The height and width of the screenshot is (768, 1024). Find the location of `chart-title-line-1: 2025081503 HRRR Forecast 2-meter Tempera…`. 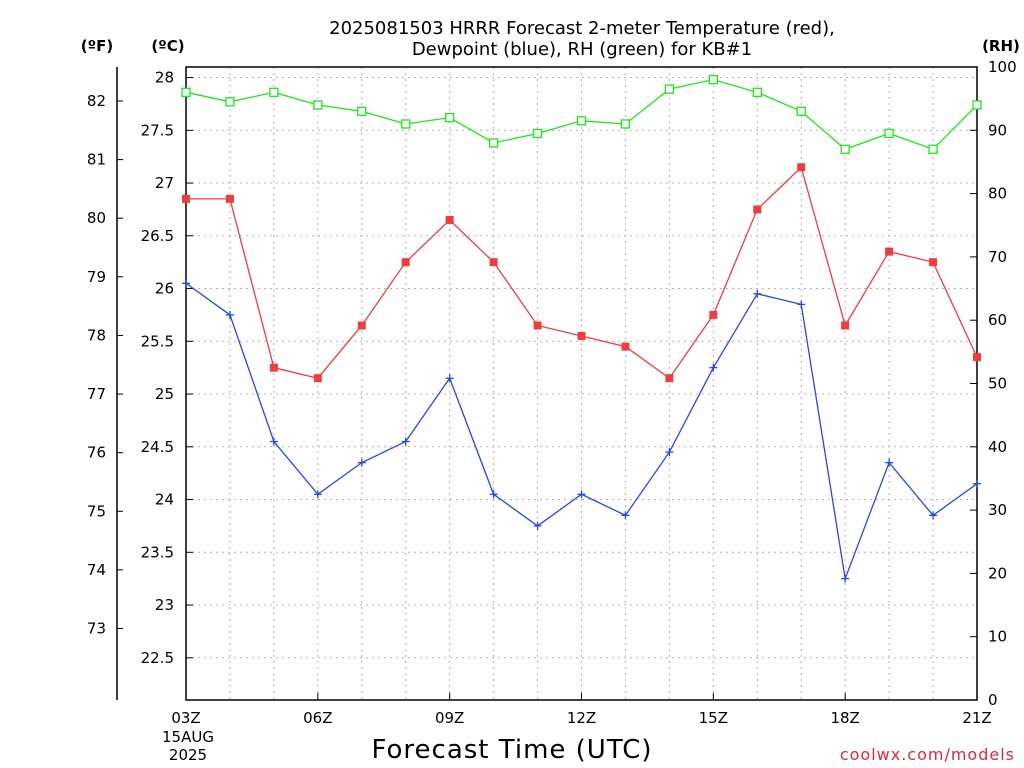

chart-title-line-1: 2025081503 HRRR Forecast 2-meter Tempera… is located at coordinates (582, 28).